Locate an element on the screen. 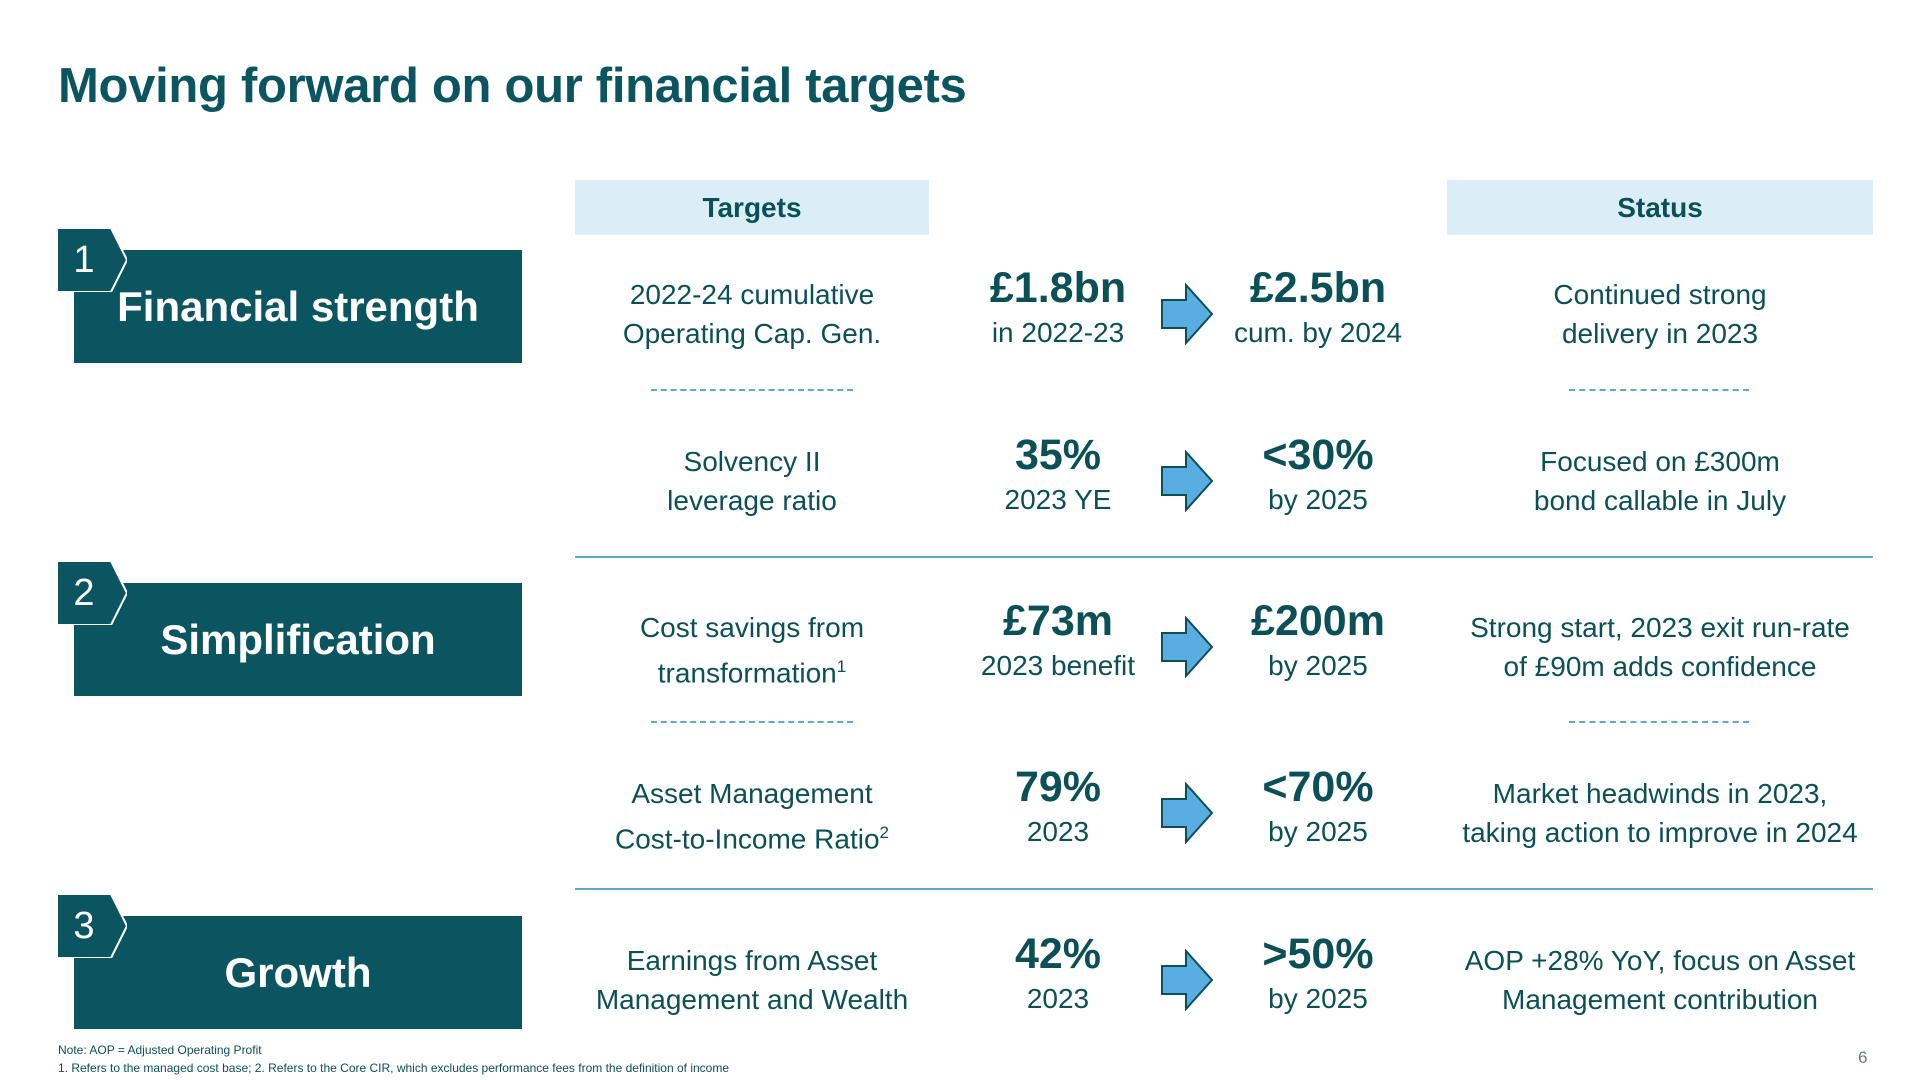 The width and height of the screenshot is (1920, 1080). section-growth: Growth is located at coordinates (298, 972).